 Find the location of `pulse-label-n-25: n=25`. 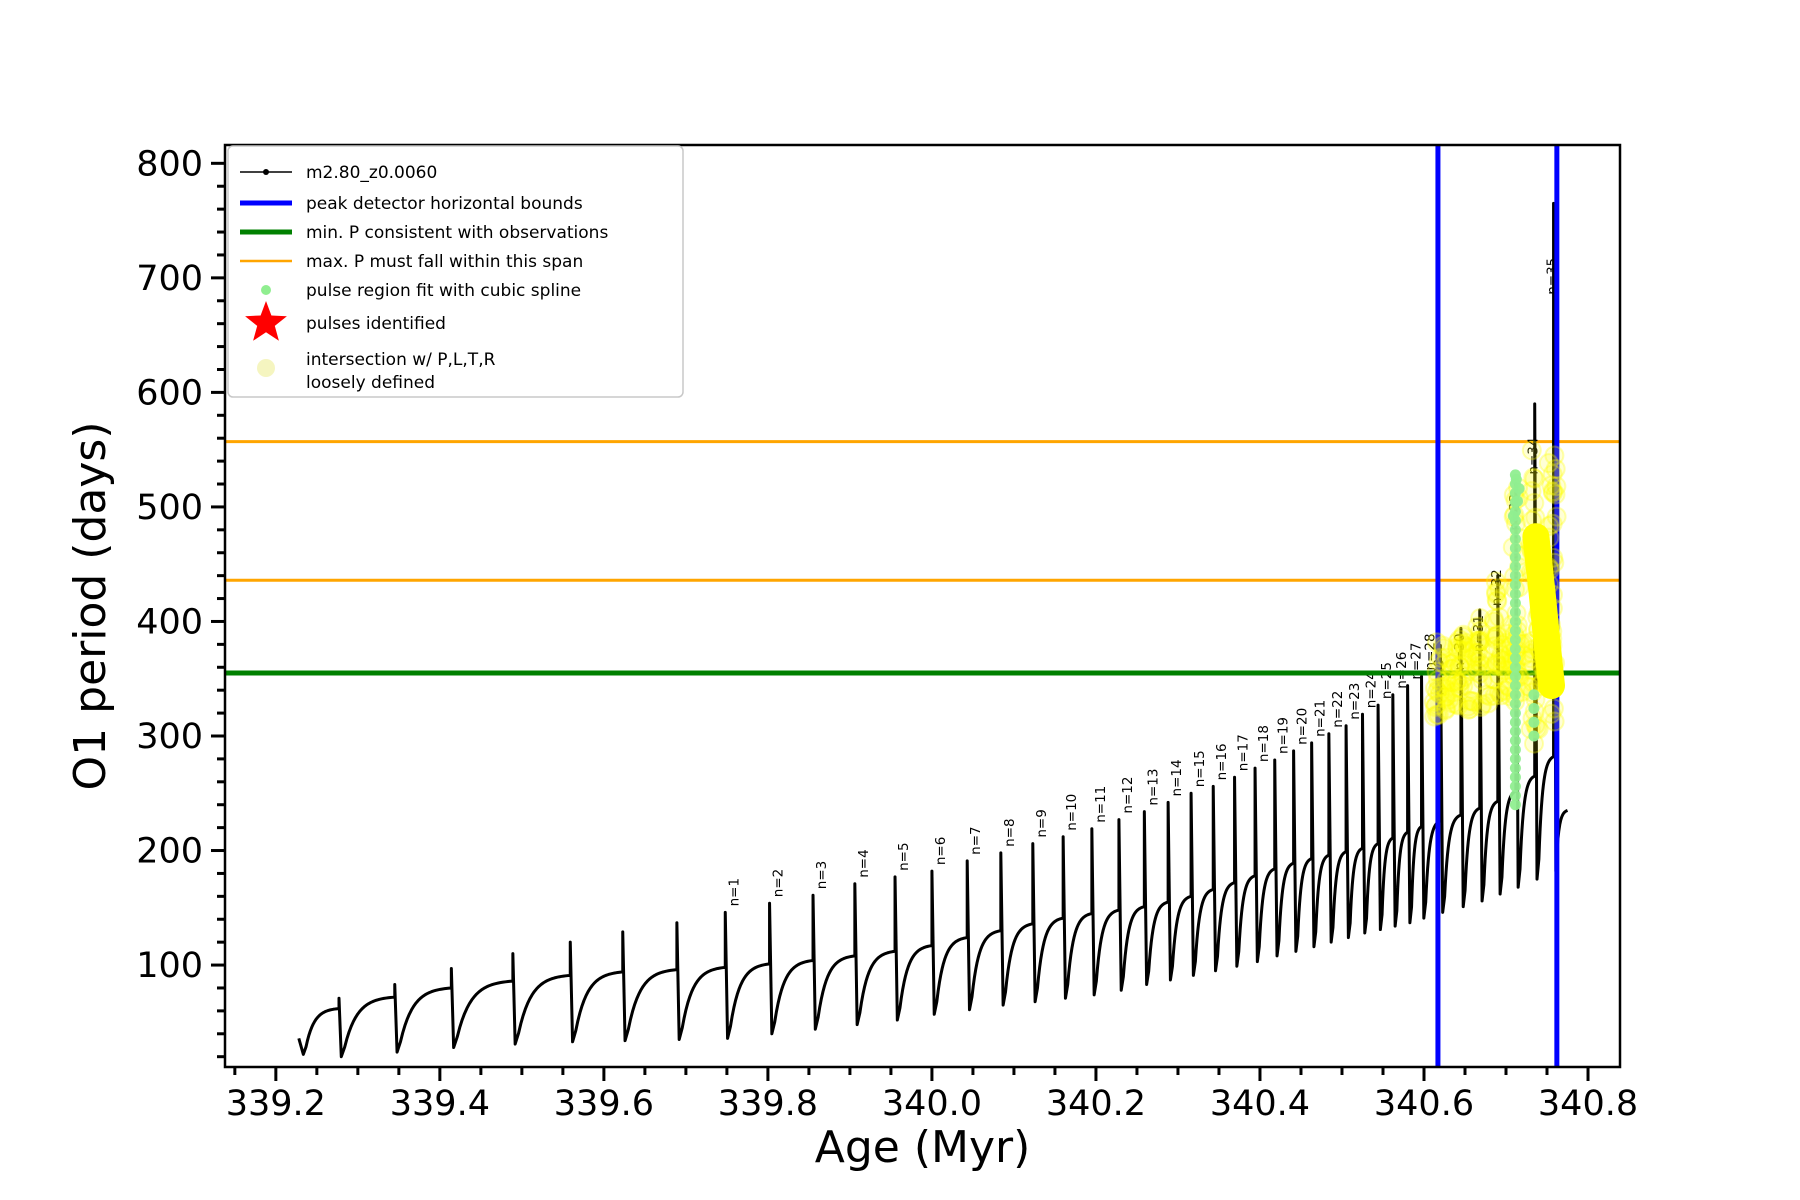

pulse-label-n-25: n=25 is located at coordinates (1387, 680).